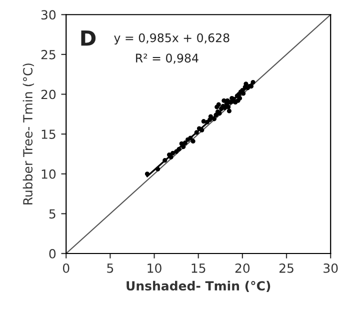 The image size is (348, 325). I want to click on x-tick-label: 20, so click(242, 268).